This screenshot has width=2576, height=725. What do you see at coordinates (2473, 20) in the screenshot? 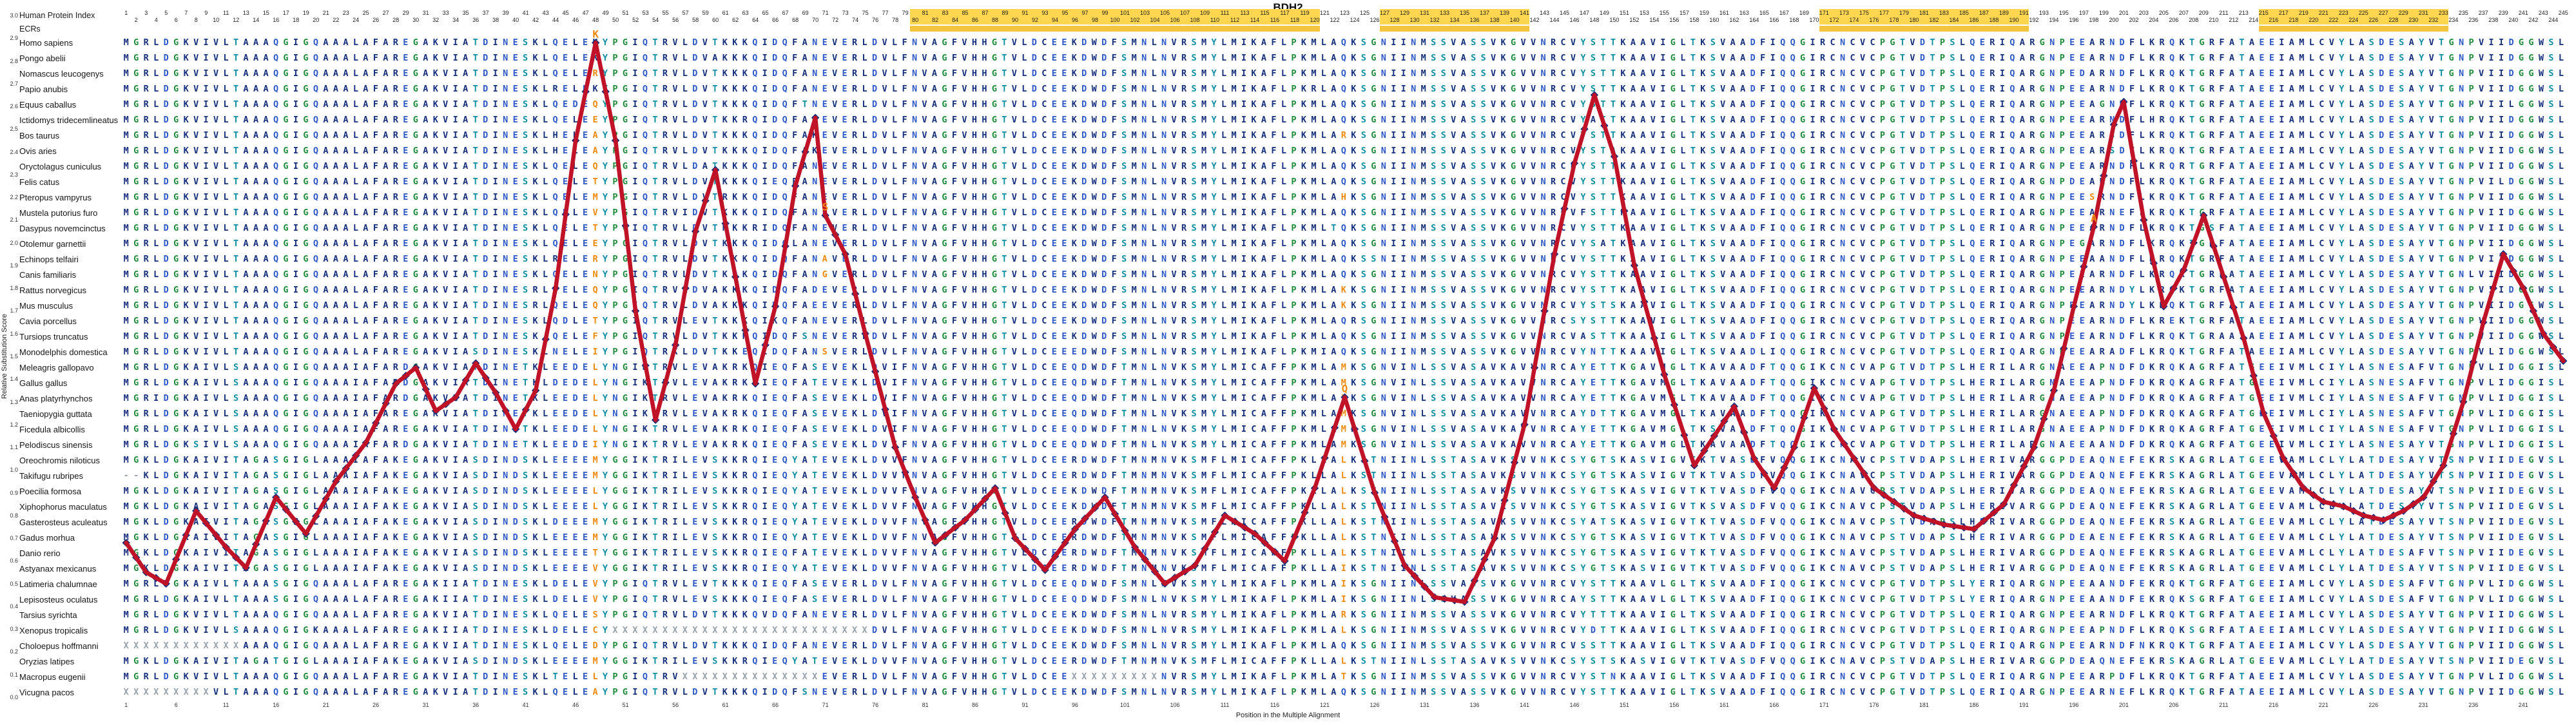
I see `index-number: 236` at bounding box center [2473, 20].